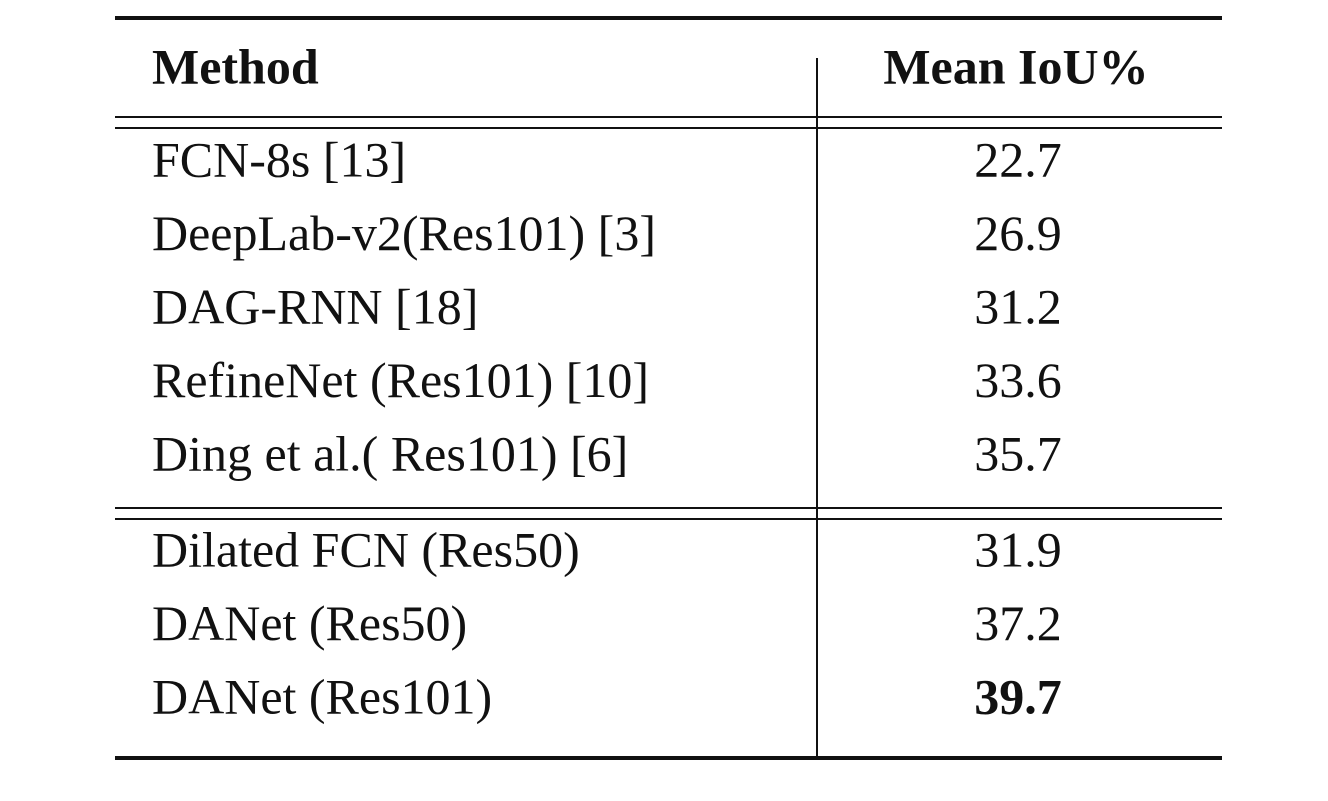 This screenshot has height=801, width=1328. What do you see at coordinates (404, 233) in the screenshot?
I see `method-cell: DeepLab-v2(Res101) [3]` at bounding box center [404, 233].